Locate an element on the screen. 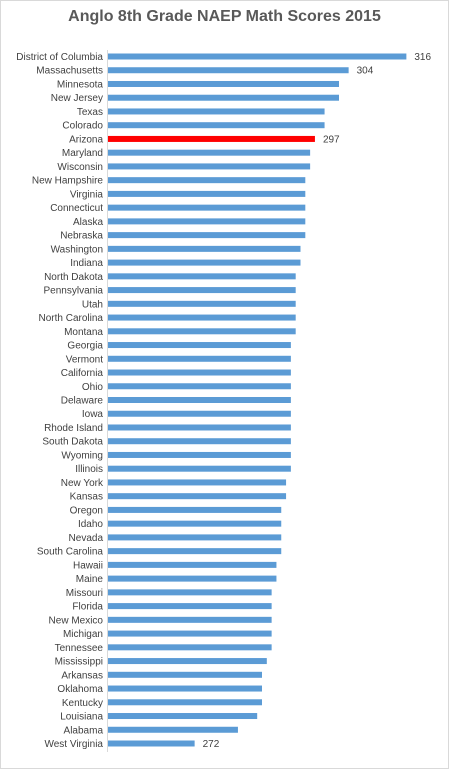 This screenshot has width=449, height=769. category-label-mississippi: Mississippi is located at coordinates (79, 662).